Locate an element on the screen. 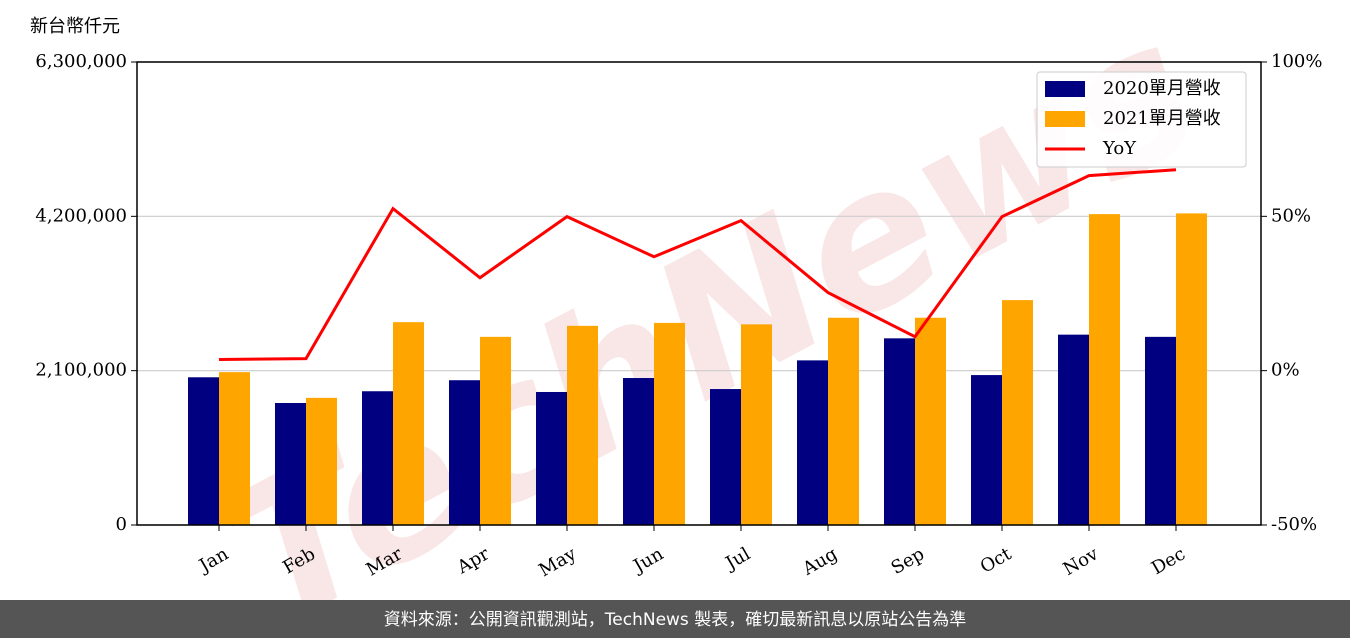 The width and height of the screenshot is (1350, 642). y2-tick-label: 0% is located at coordinates (1285, 370).